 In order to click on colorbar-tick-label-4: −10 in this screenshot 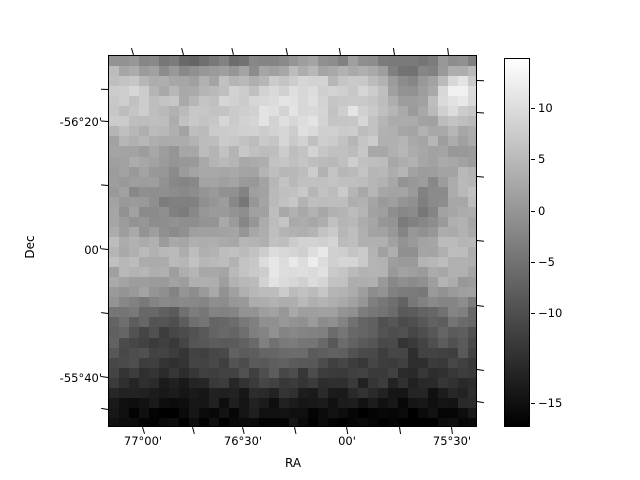, I will do `click(550, 313)`.